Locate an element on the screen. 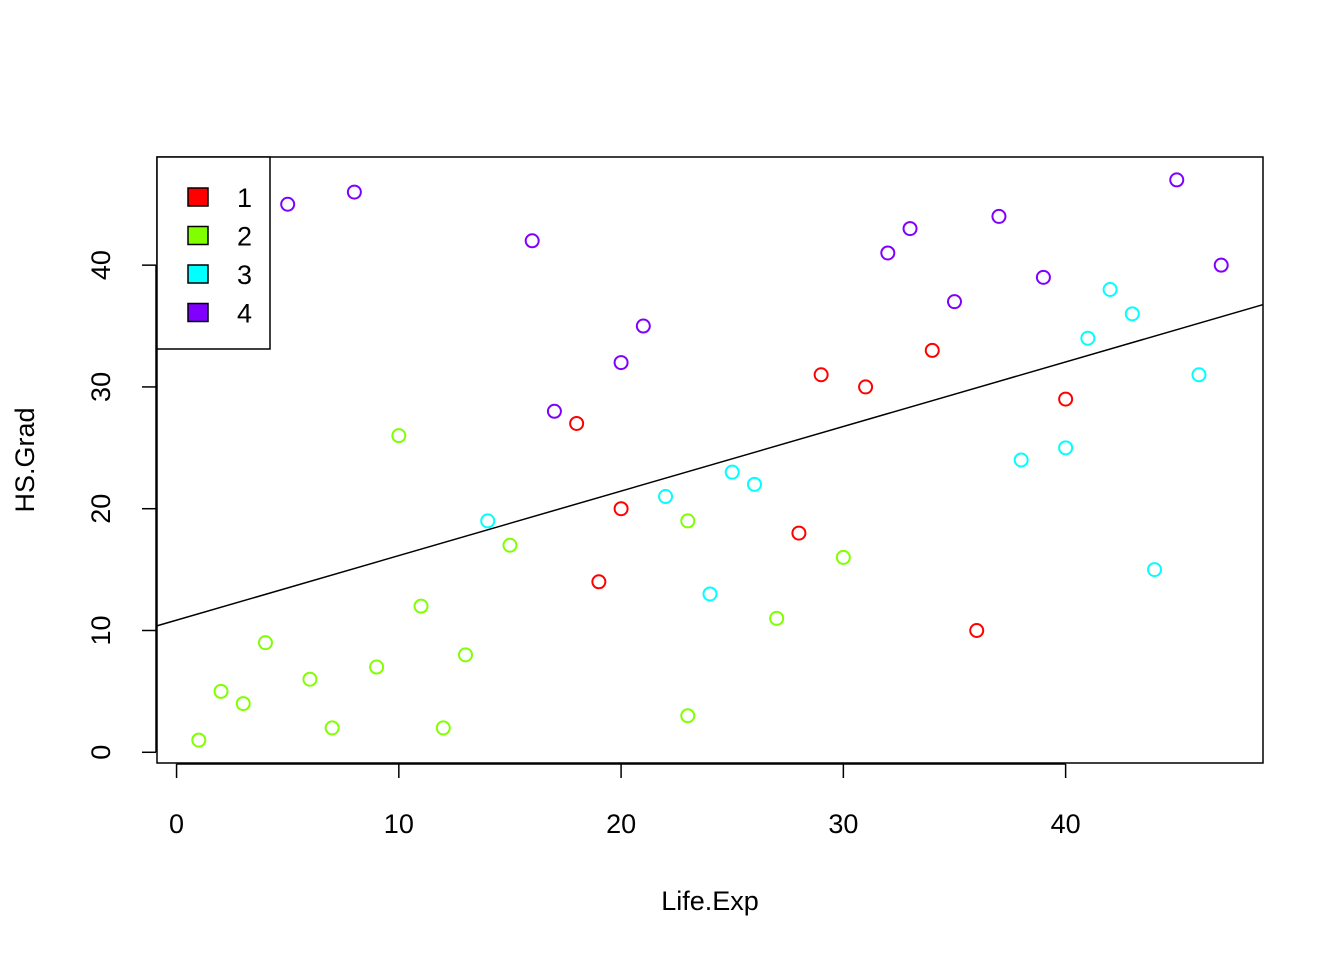 The width and height of the screenshot is (1344, 960). x-axis: 0 10 20 30 40 is located at coordinates (625, 801).